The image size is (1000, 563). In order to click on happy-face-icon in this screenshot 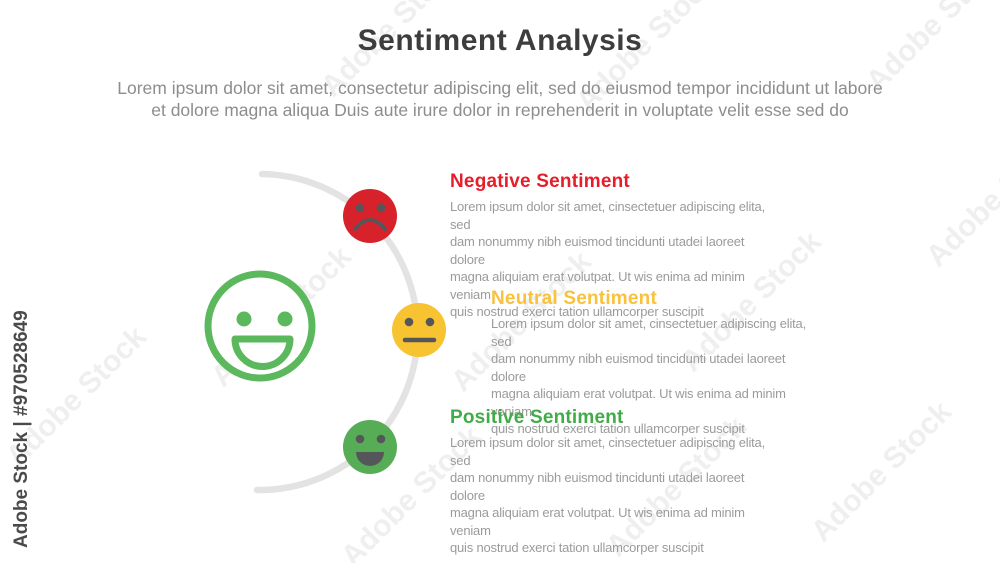, I will do `click(370, 447)`.